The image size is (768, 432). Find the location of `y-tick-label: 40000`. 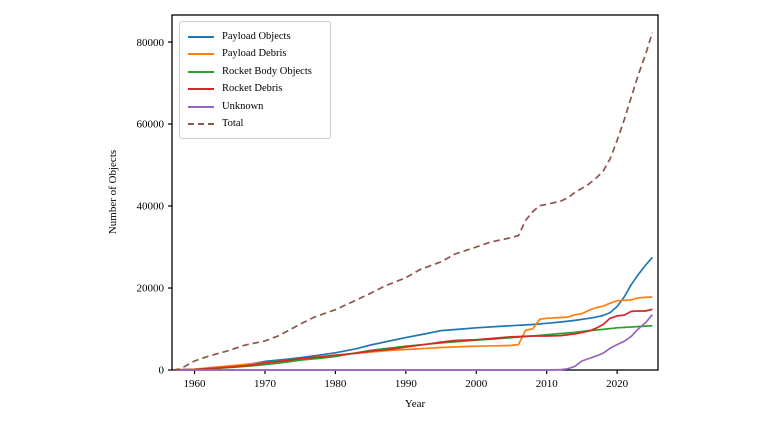

y-tick-label: 40000 is located at coordinates (151, 207).